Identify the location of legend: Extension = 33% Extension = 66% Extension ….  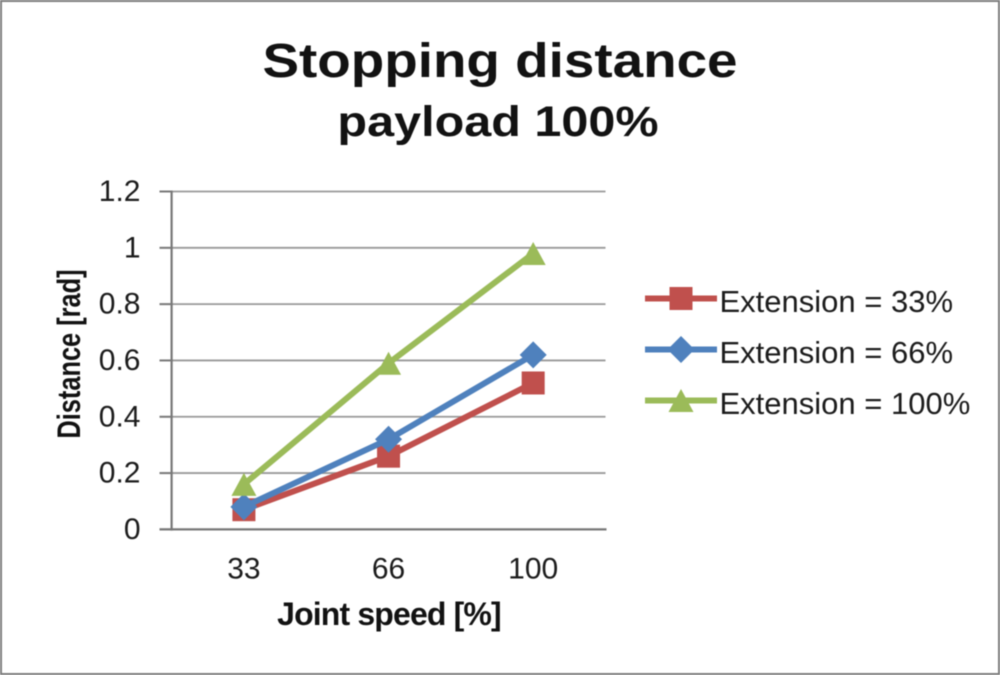
(807, 352).